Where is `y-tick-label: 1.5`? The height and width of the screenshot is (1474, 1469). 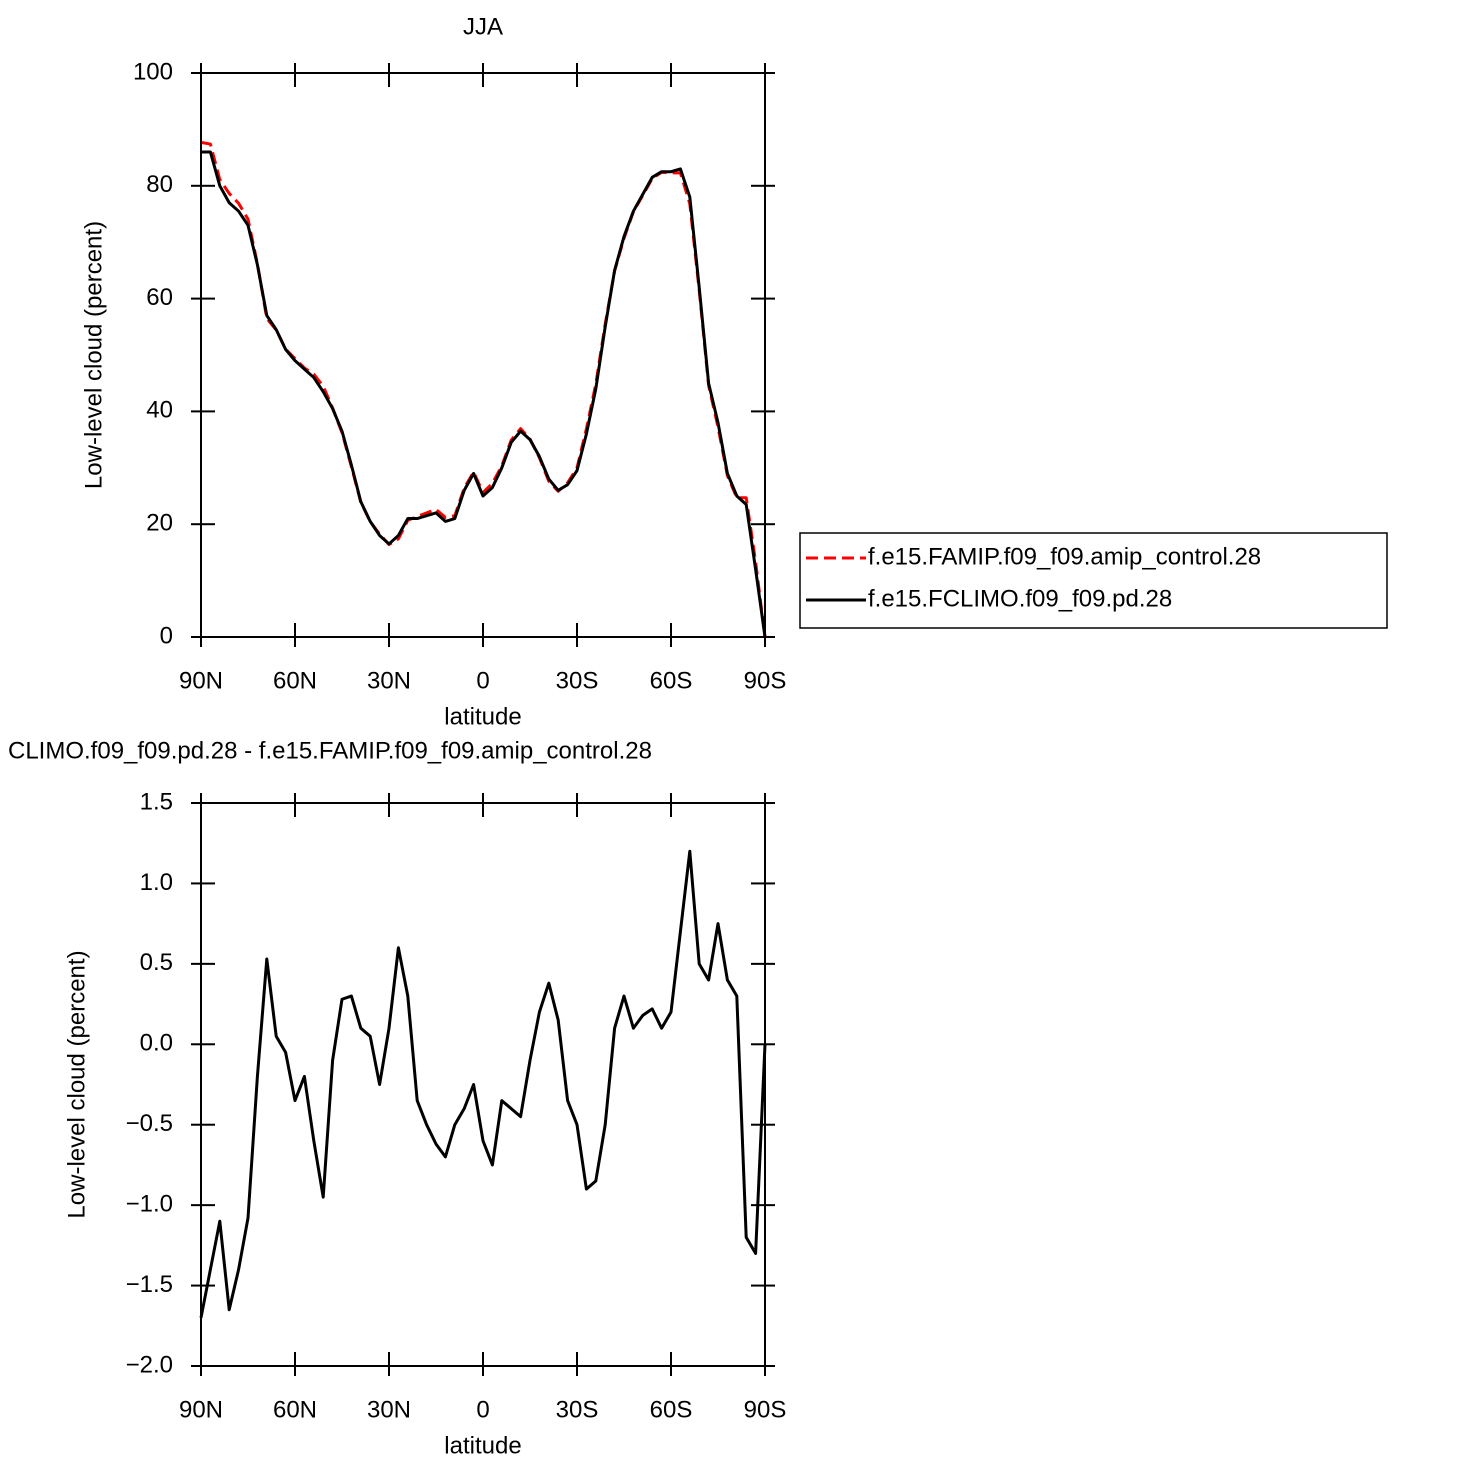 y-tick-label: 1.5 is located at coordinates (156, 801).